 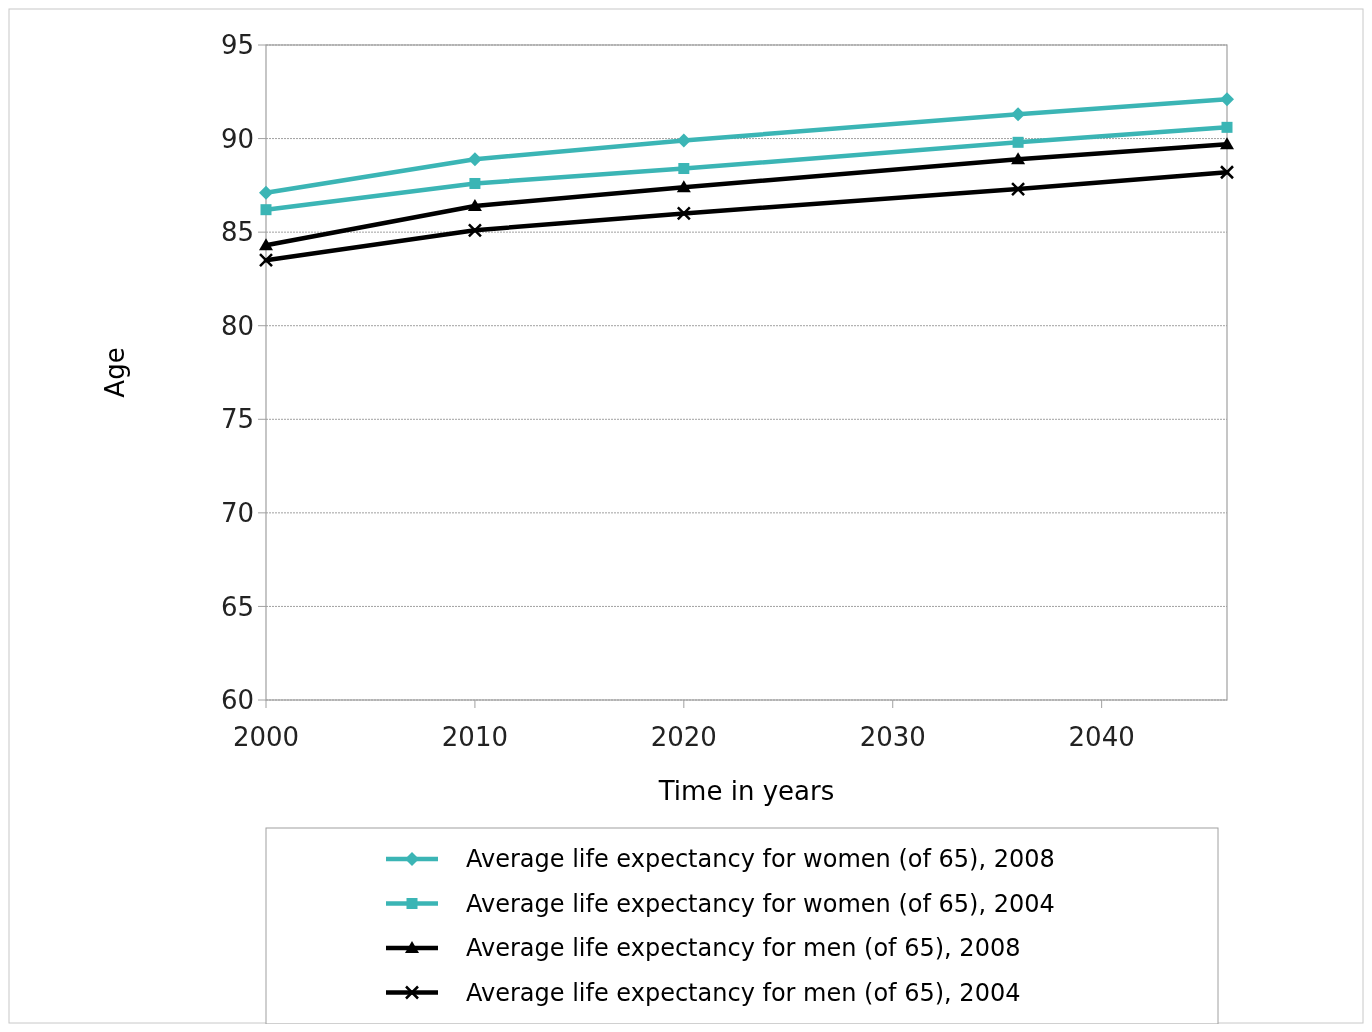 What do you see at coordinates (683, 737) in the screenshot?
I see `x-tick-label: 2020` at bounding box center [683, 737].